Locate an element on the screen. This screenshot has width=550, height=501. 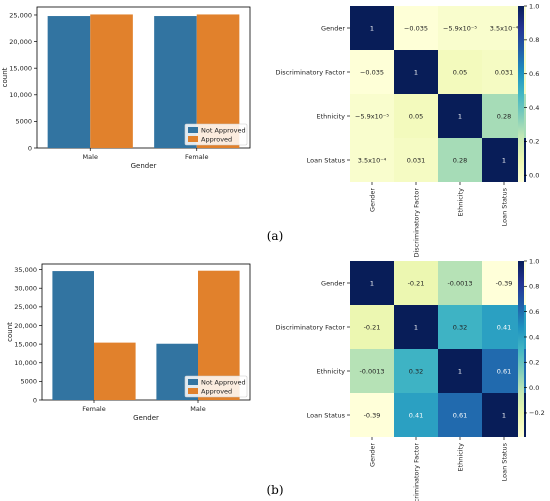
panel-label-a: (a) is located at coordinates (275, 236).